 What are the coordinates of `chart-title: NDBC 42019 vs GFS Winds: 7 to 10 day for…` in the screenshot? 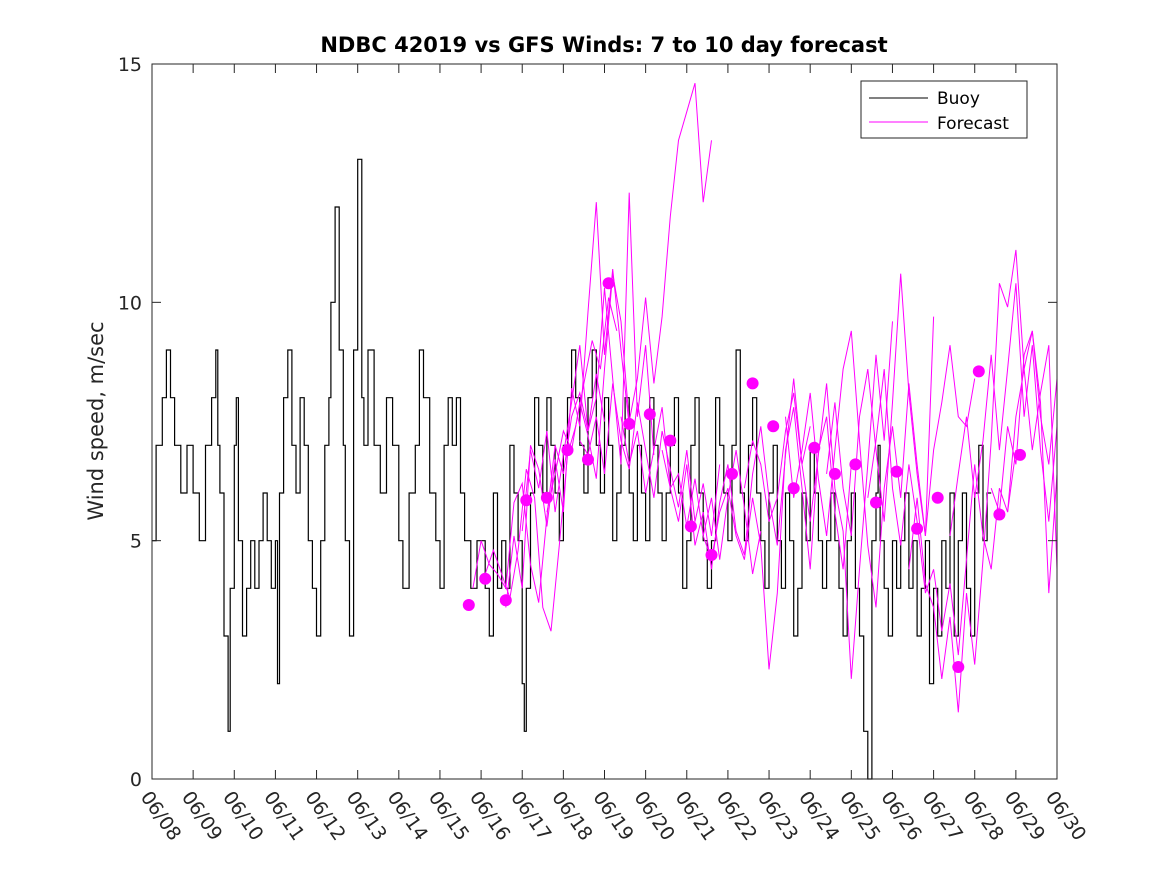 It's located at (603, 45).